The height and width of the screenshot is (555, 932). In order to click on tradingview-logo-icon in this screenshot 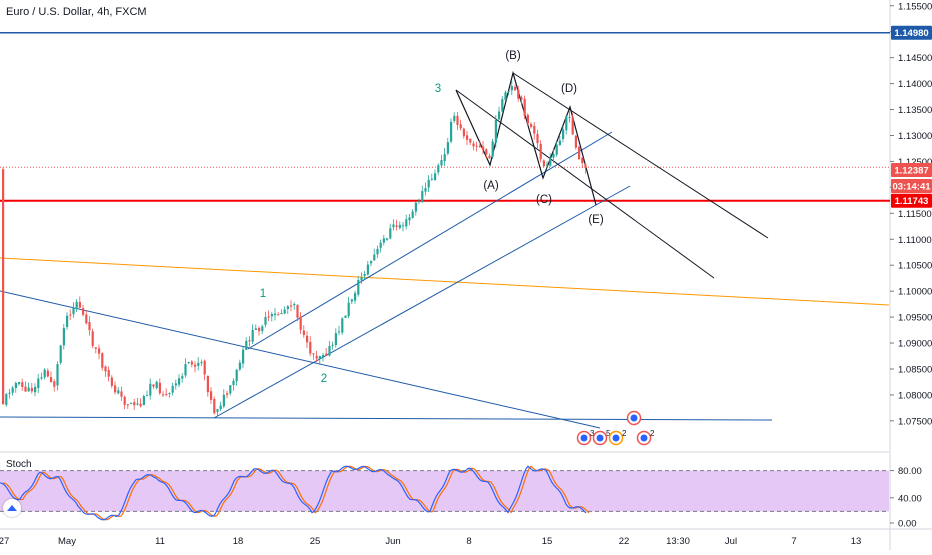, I will do `click(12, 508)`.